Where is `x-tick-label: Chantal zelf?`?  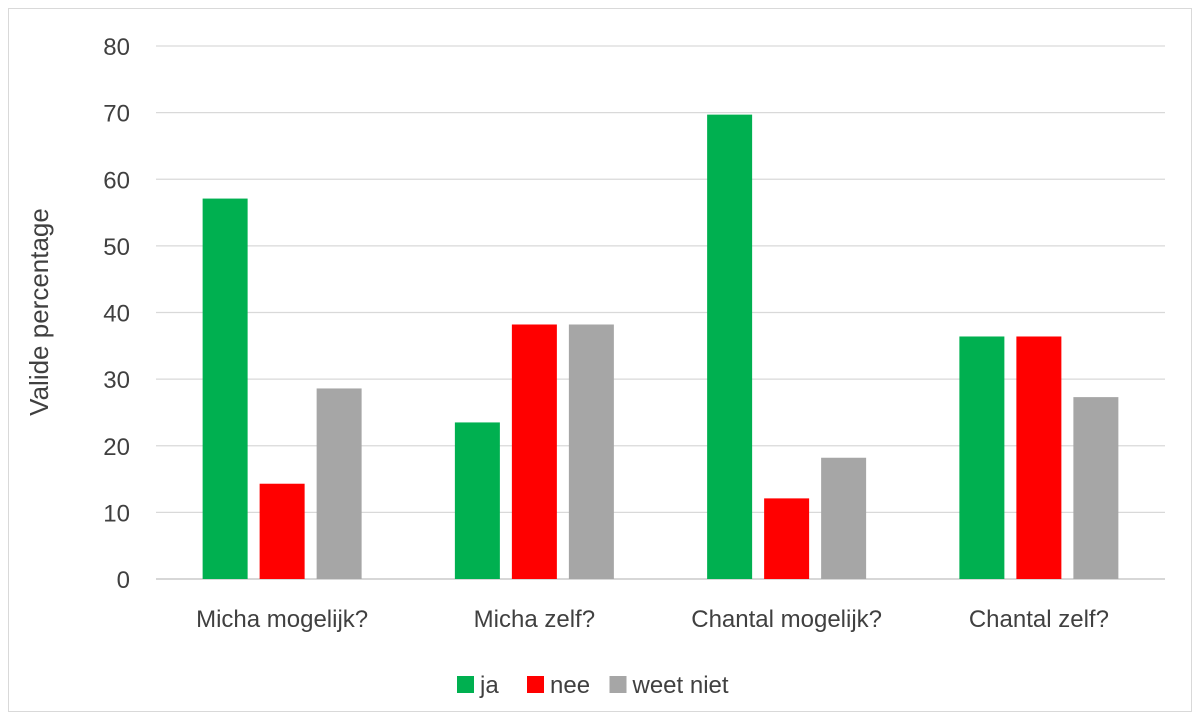 x-tick-label: Chantal zelf? is located at coordinates (1039, 619).